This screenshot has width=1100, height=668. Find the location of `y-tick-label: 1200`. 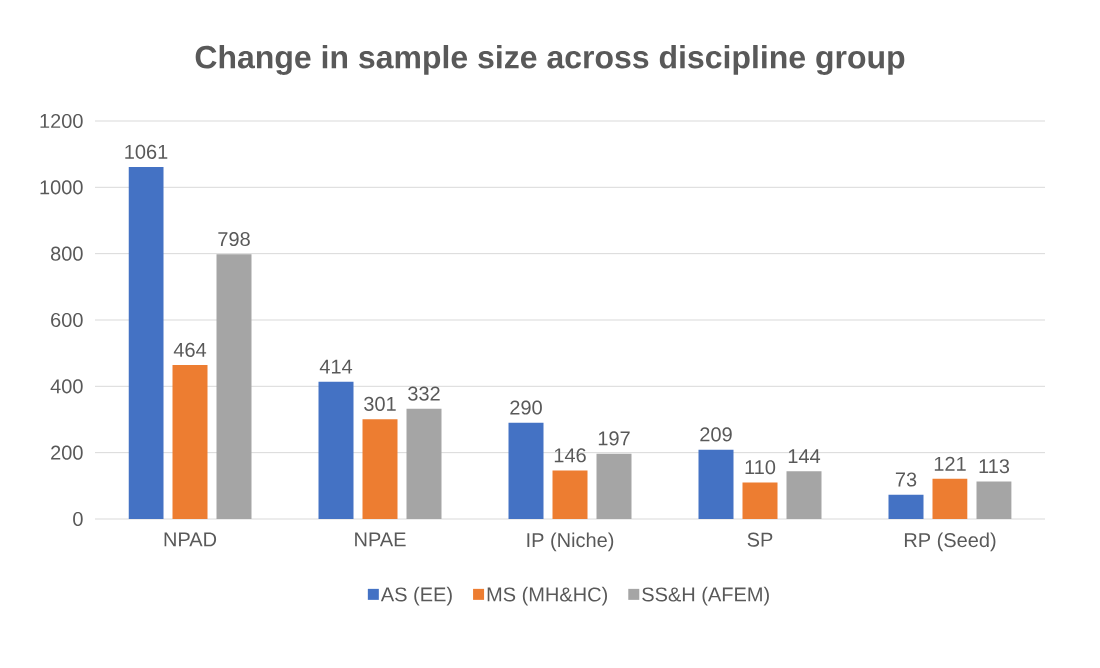

y-tick-label: 1200 is located at coordinates (61, 121).